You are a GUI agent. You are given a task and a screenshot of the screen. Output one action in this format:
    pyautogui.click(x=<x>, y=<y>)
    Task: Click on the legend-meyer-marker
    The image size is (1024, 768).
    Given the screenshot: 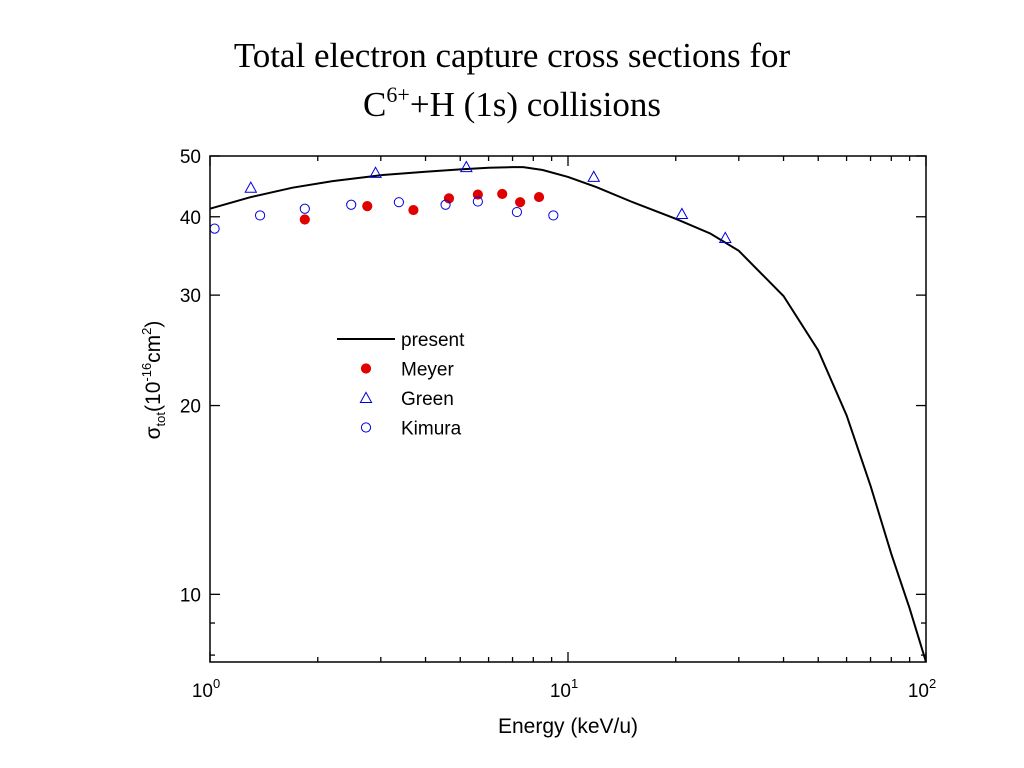 What is the action you would take?
    pyautogui.click(x=366, y=368)
    